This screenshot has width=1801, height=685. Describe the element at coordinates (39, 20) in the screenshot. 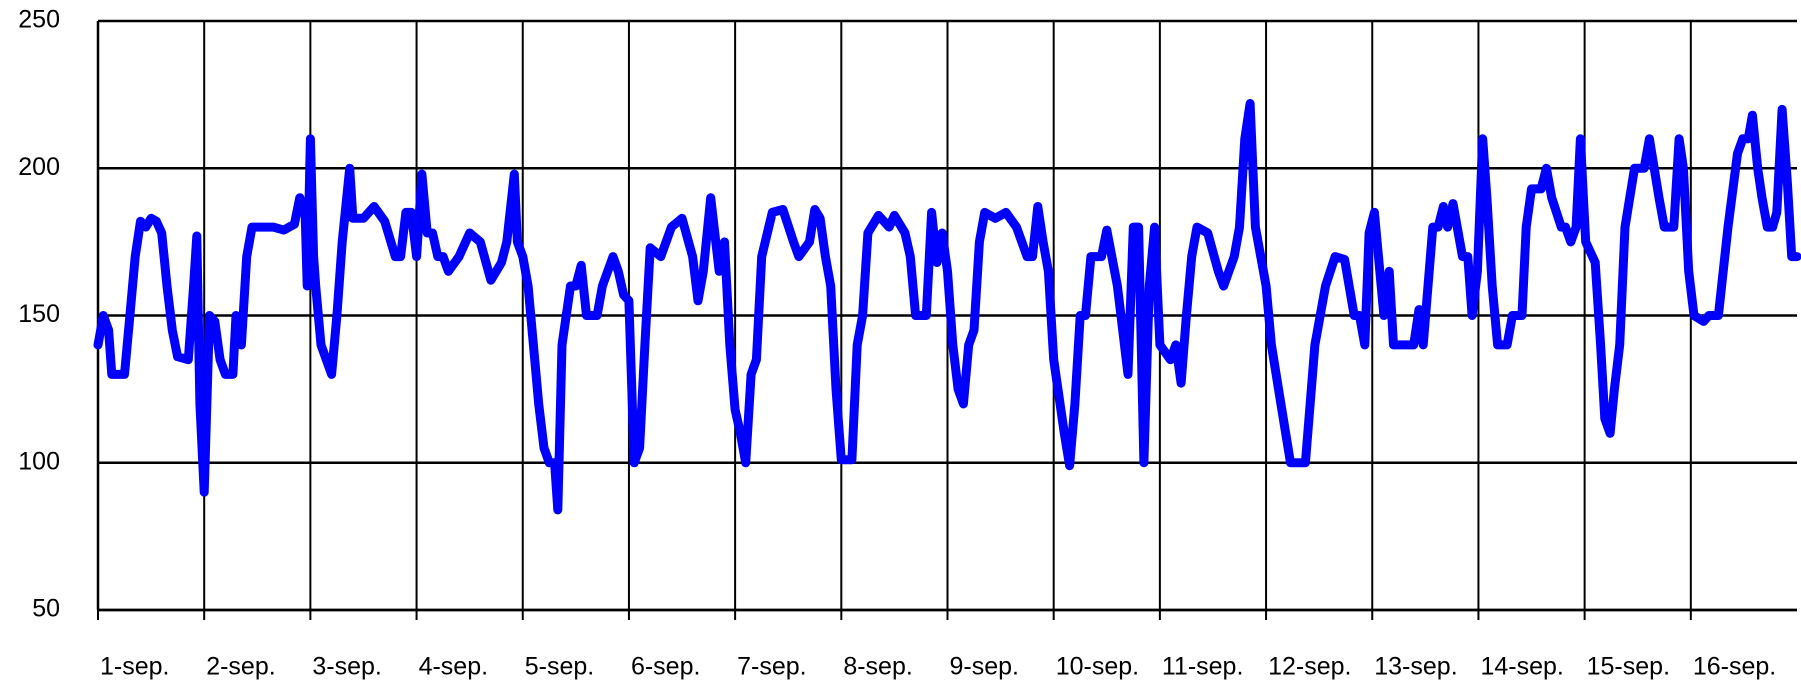

I see `y-tick-label: 250` at that location.